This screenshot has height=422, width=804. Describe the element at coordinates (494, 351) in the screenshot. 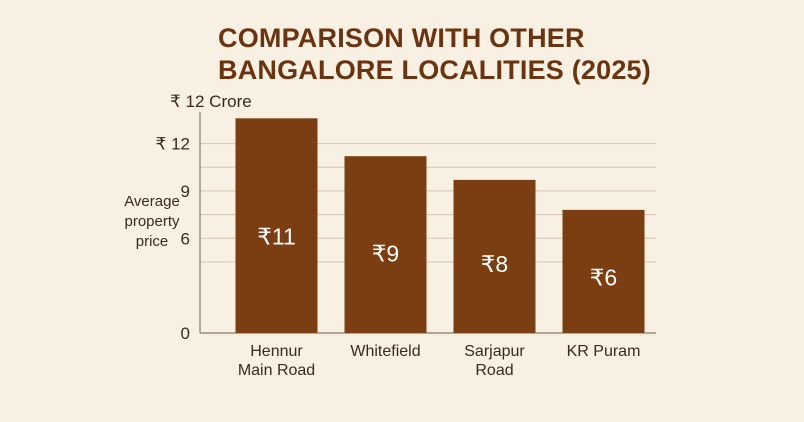

I see `x-tick-label: Sarjapur` at that location.